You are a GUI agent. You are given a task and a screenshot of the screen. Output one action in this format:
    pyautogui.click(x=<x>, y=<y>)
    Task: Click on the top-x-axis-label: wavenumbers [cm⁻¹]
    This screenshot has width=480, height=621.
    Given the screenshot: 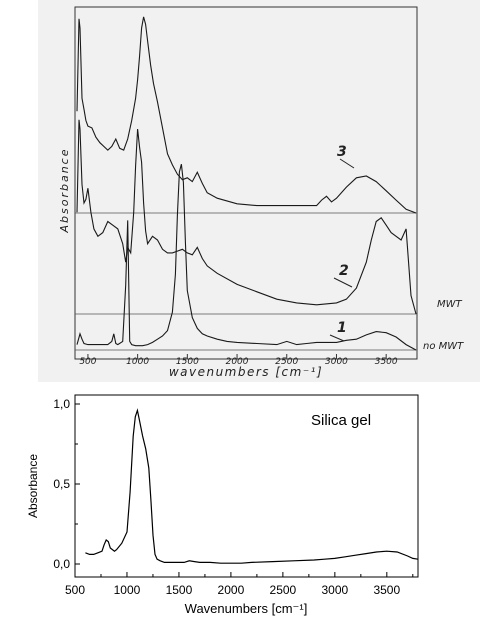 What is the action you would take?
    pyautogui.click(x=246, y=372)
    